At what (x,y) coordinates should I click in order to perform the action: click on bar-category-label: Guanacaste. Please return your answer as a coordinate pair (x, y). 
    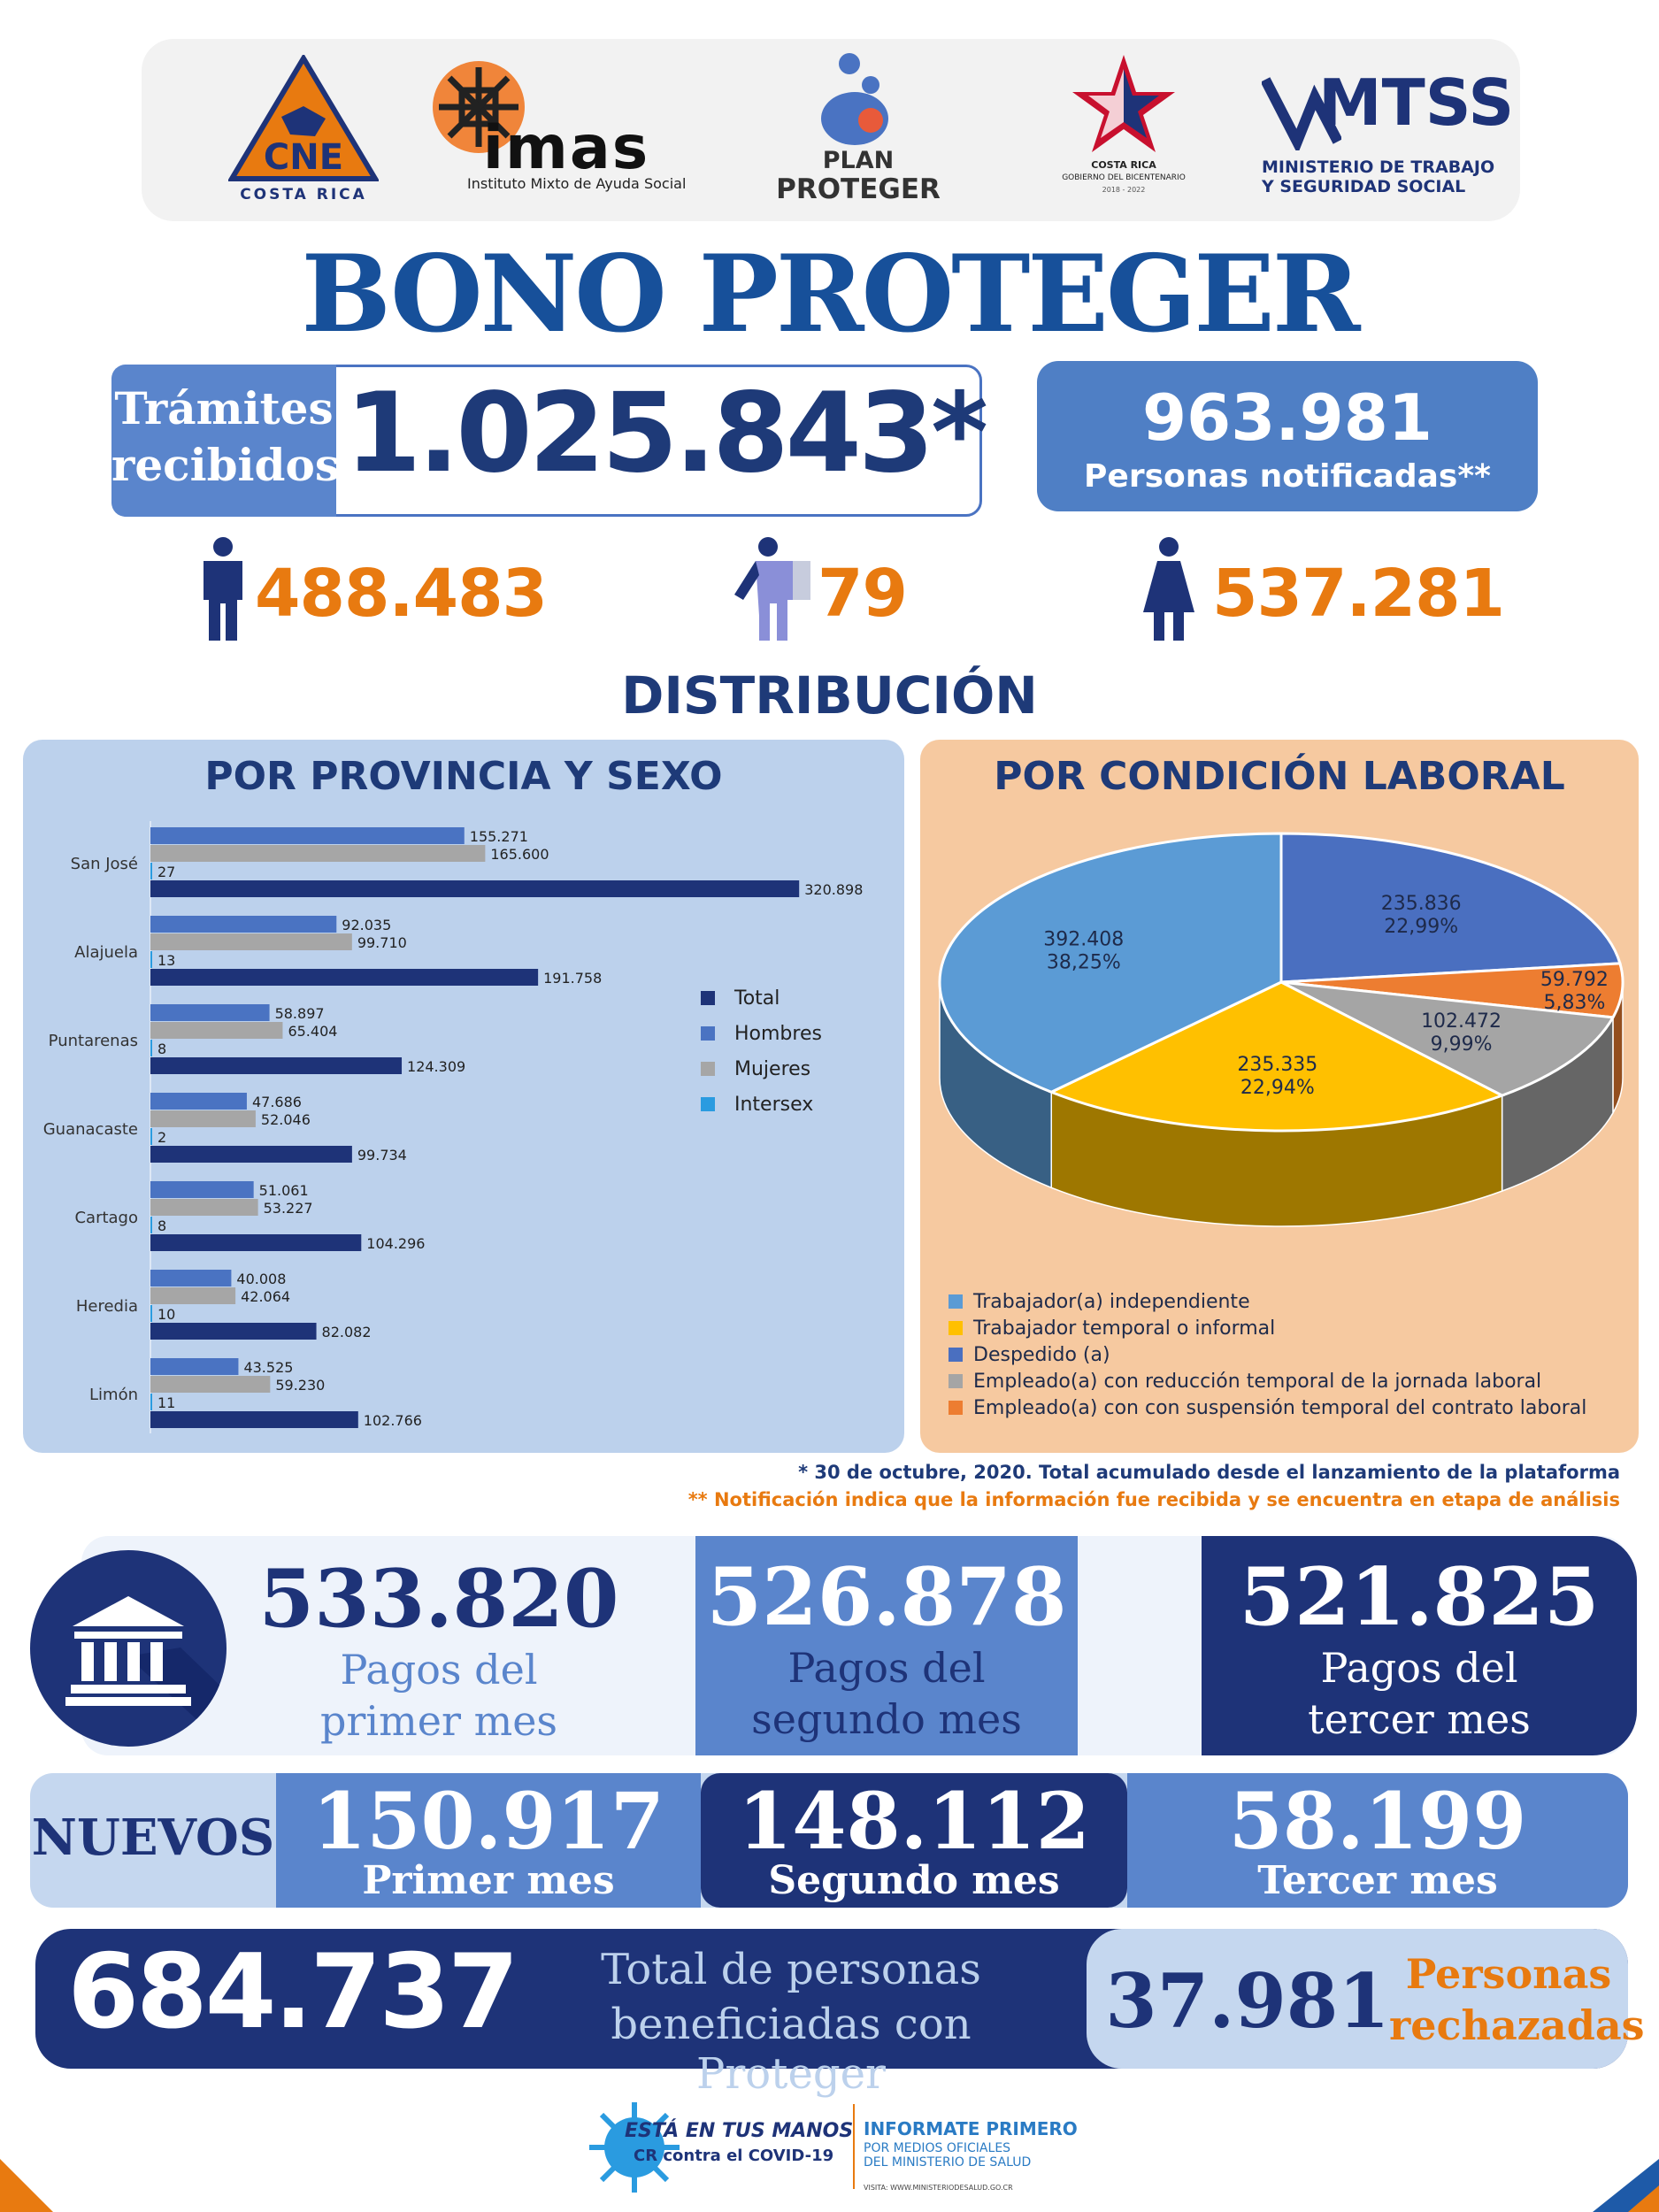
    Looking at the image, I should click on (91, 1130).